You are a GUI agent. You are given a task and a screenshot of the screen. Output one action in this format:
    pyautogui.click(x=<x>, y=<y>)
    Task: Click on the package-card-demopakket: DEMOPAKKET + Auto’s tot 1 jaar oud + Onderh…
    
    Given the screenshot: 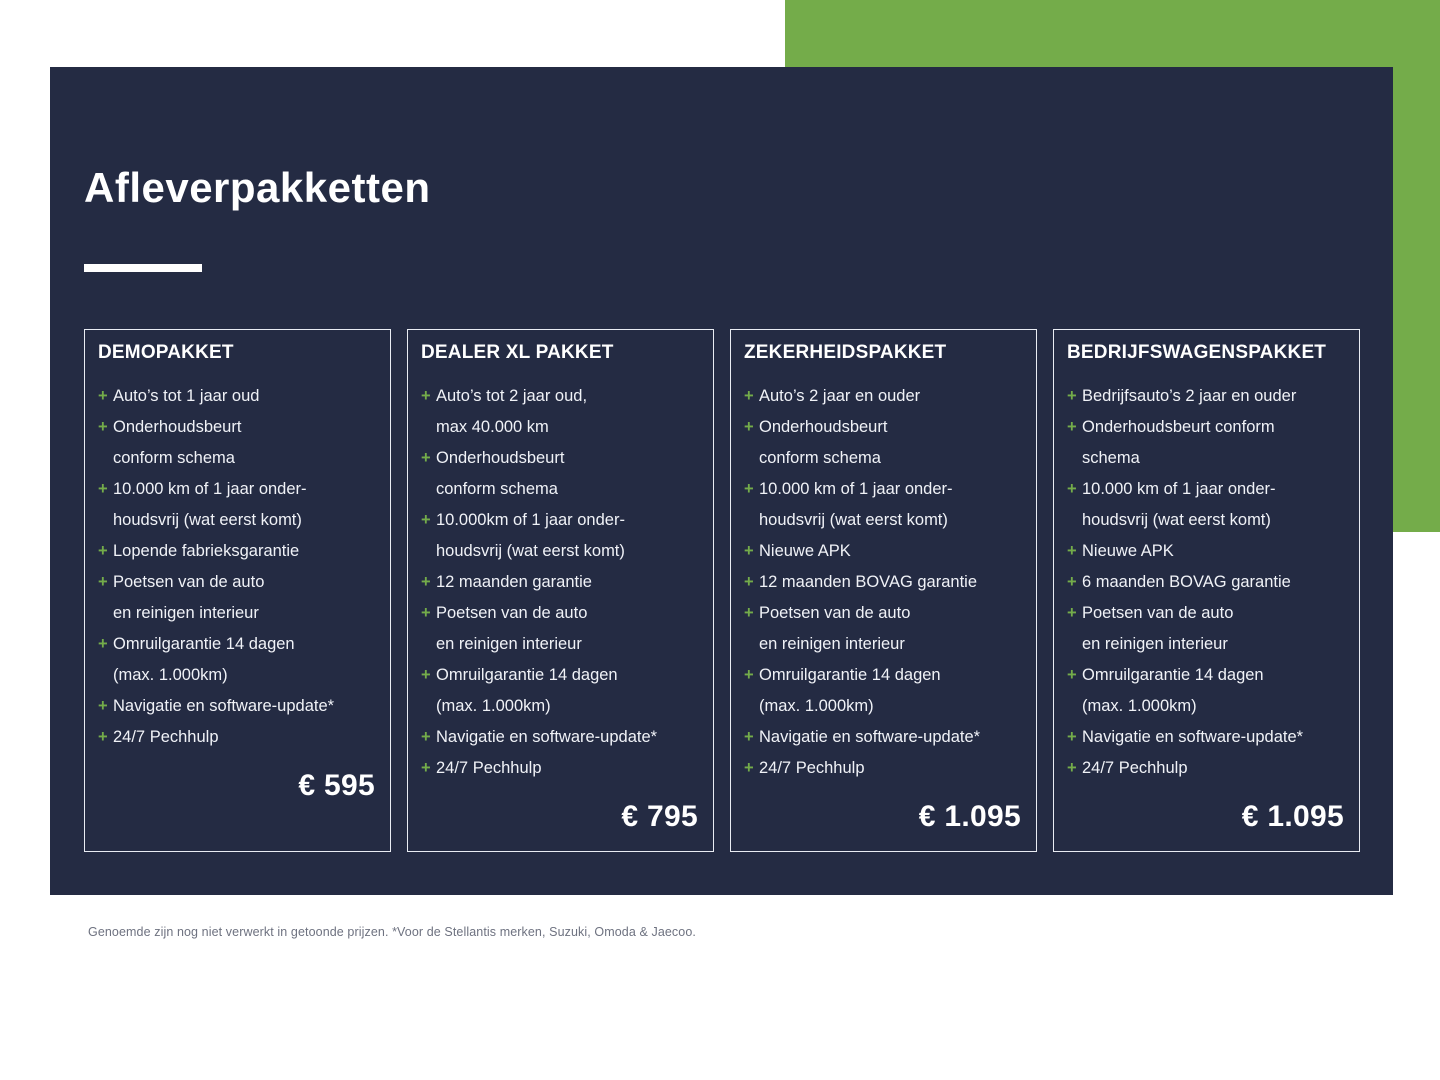 What is the action you would take?
    pyautogui.click(x=237, y=590)
    